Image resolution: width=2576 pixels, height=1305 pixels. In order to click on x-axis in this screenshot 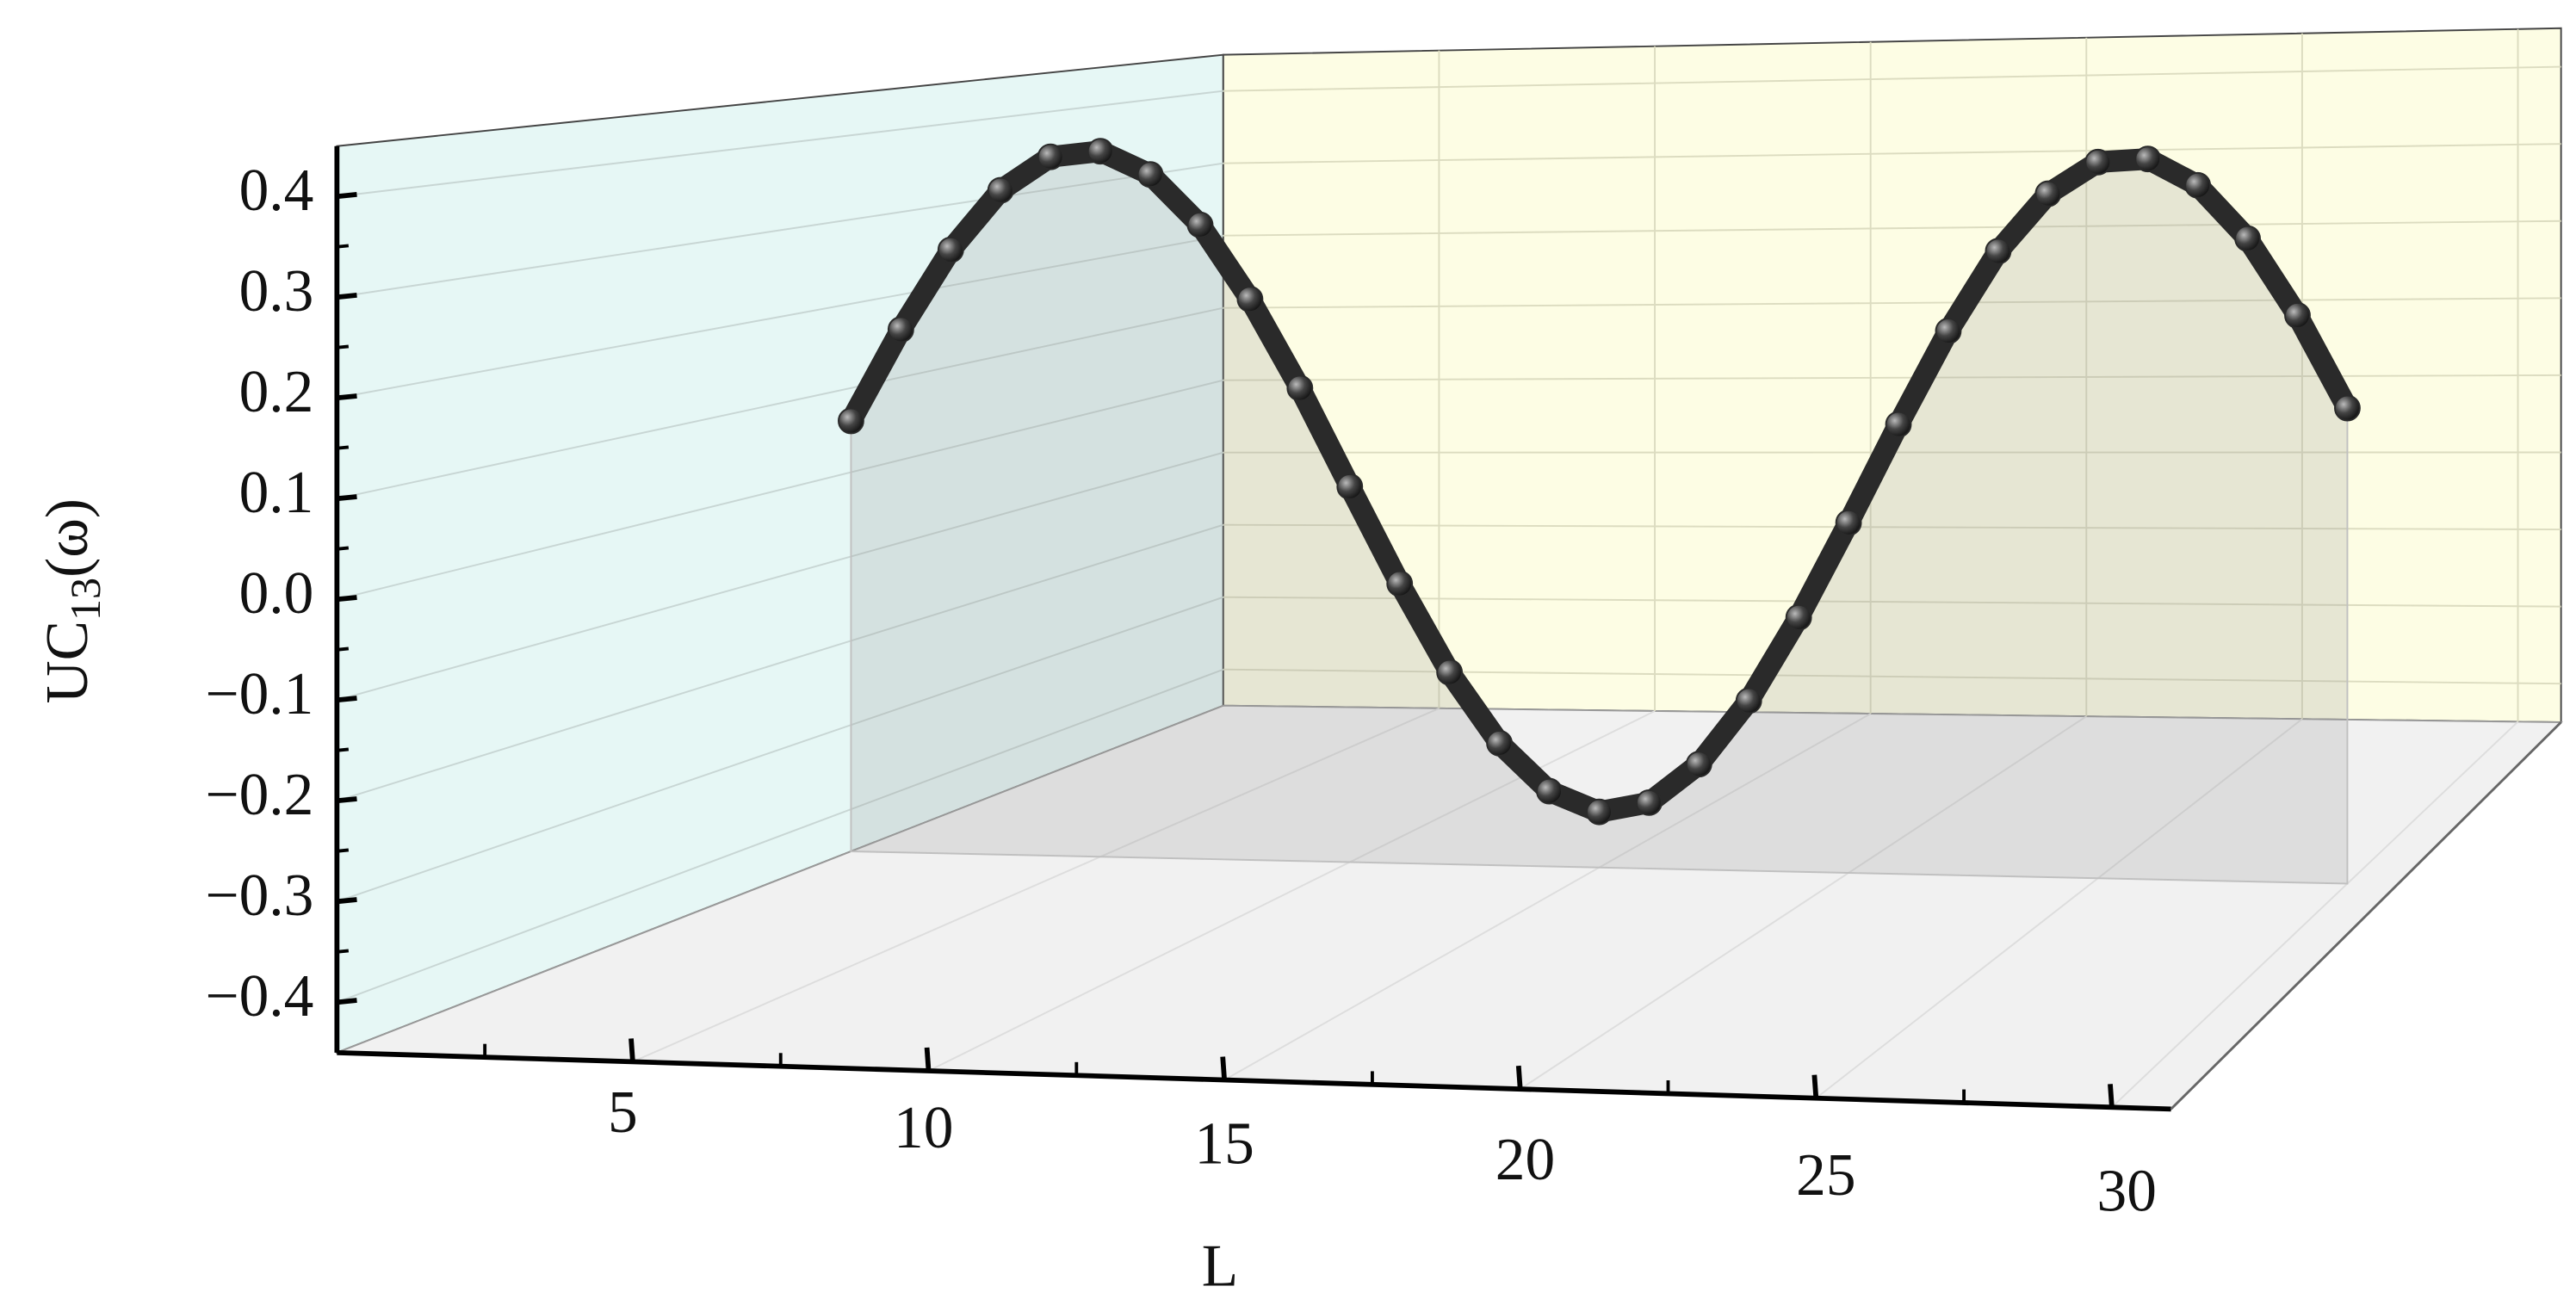, I will do `click(1254, 1081)`.